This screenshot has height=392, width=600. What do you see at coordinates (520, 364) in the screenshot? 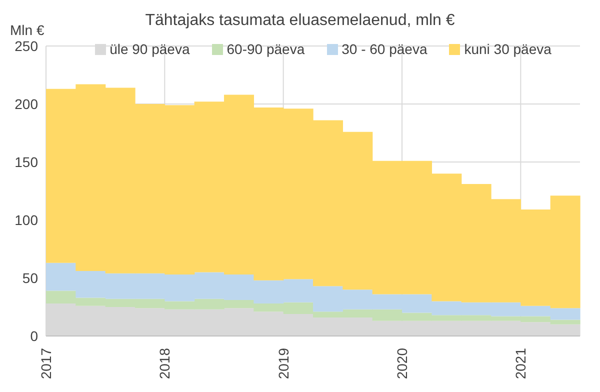
I see `x-tick-label: 2021` at bounding box center [520, 364].